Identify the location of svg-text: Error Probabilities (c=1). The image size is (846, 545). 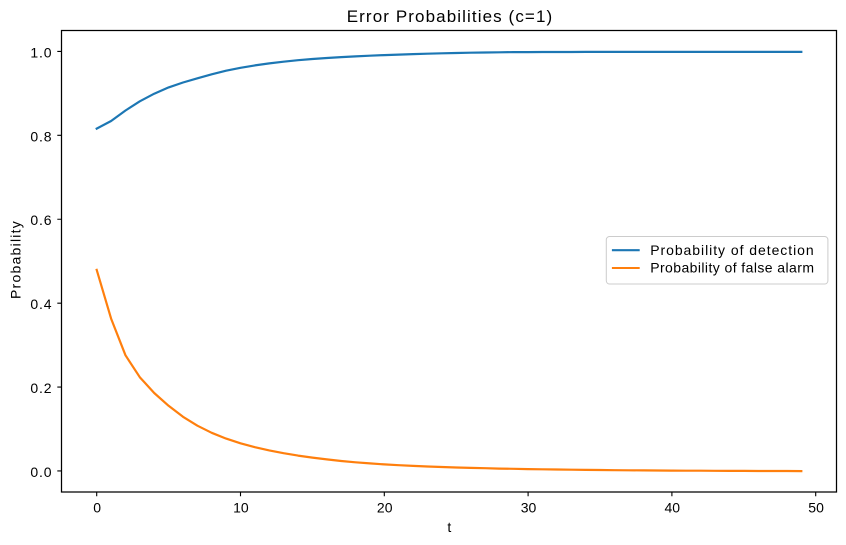
(450, 16).